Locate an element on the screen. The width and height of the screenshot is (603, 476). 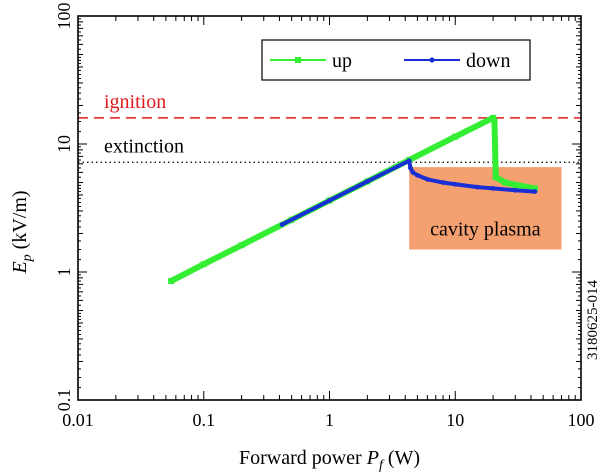
cavity-plasma-label: cavity plasma is located at coordinates (485, 229).